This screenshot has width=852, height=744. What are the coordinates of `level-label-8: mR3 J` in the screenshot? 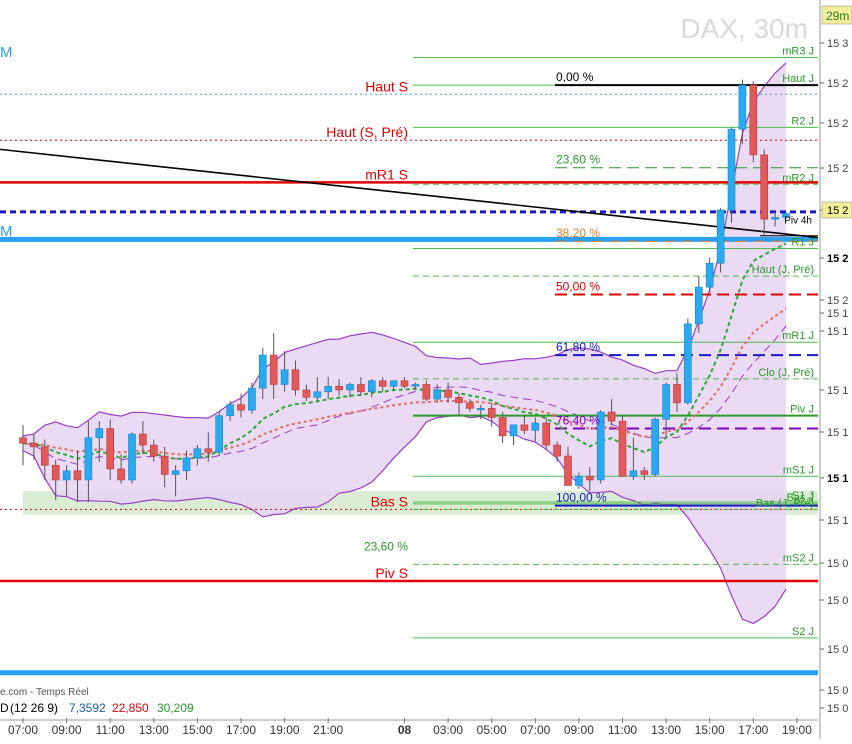 It's located at (798, 52).